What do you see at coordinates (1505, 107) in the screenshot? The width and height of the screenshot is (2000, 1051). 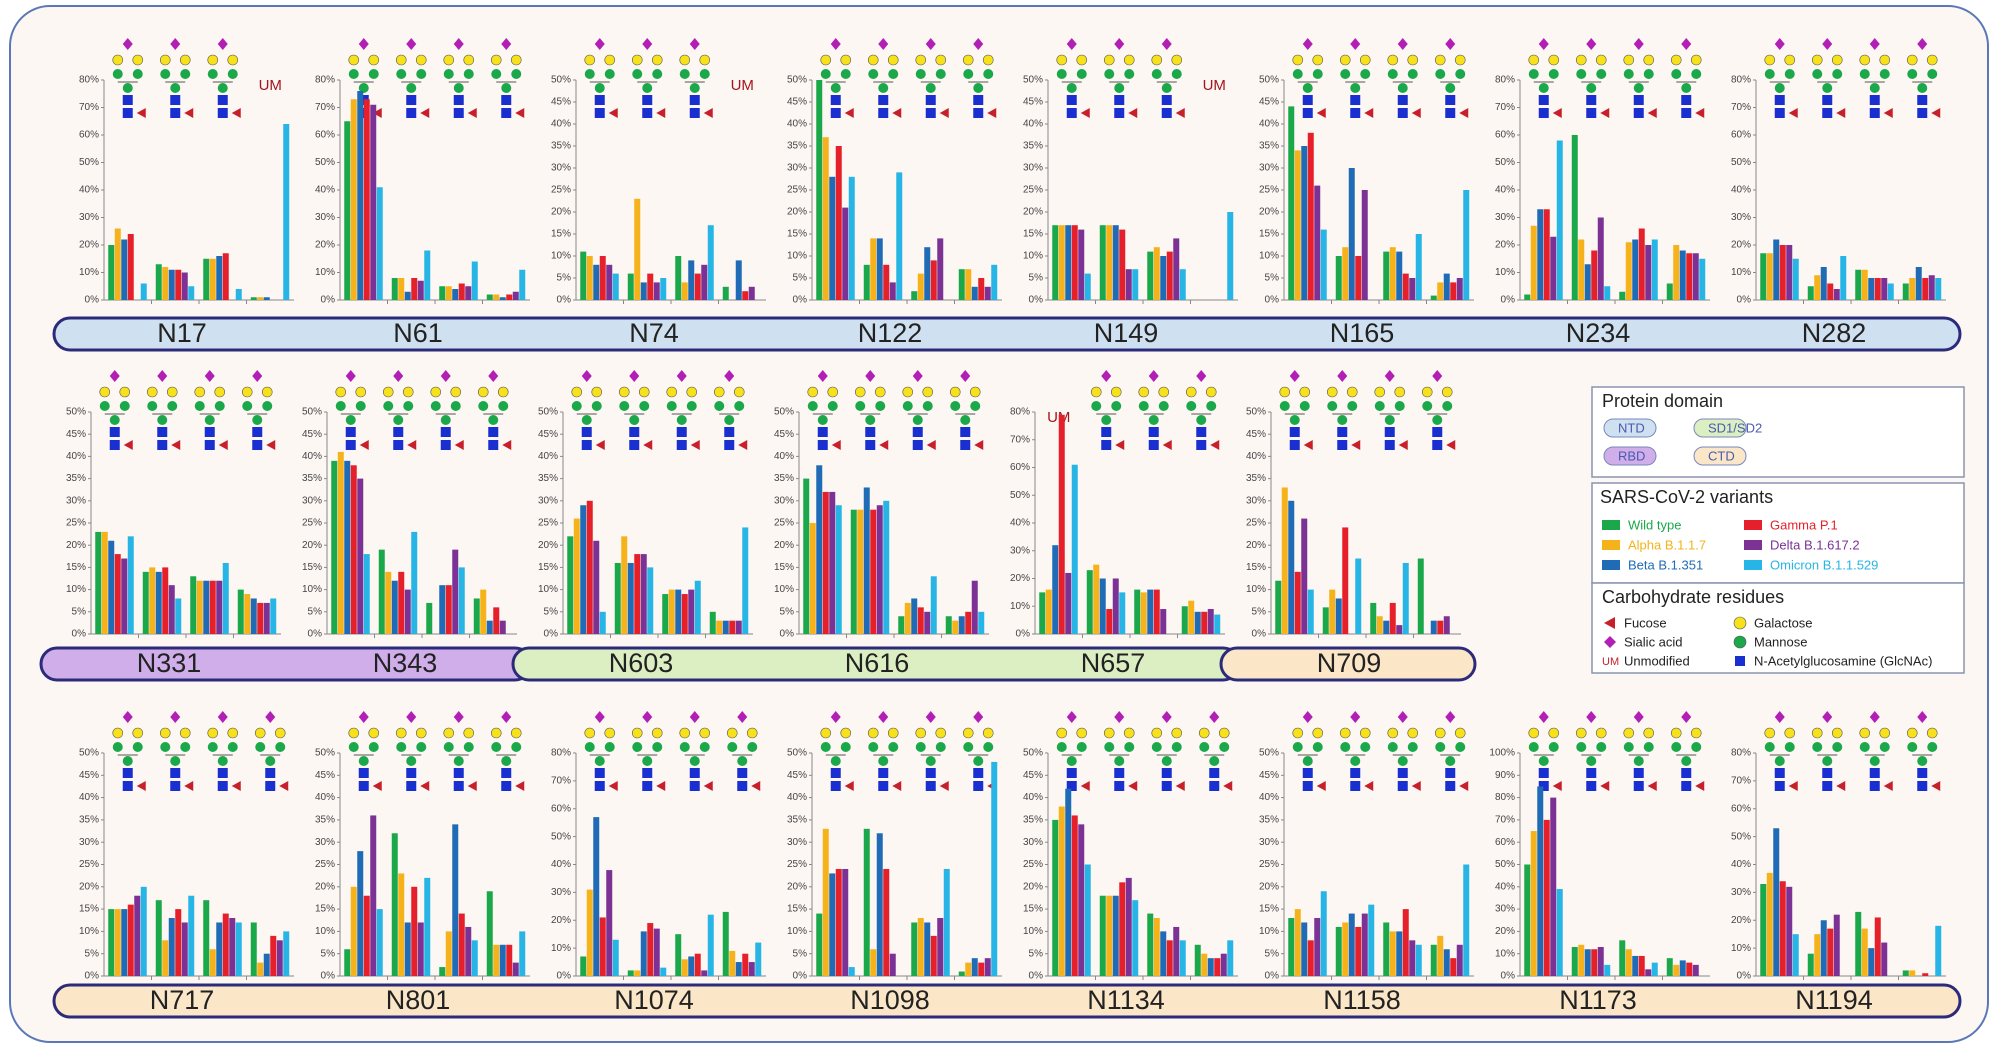 I see `y-tick-label: 70%` at bounding box center [1505, 107].